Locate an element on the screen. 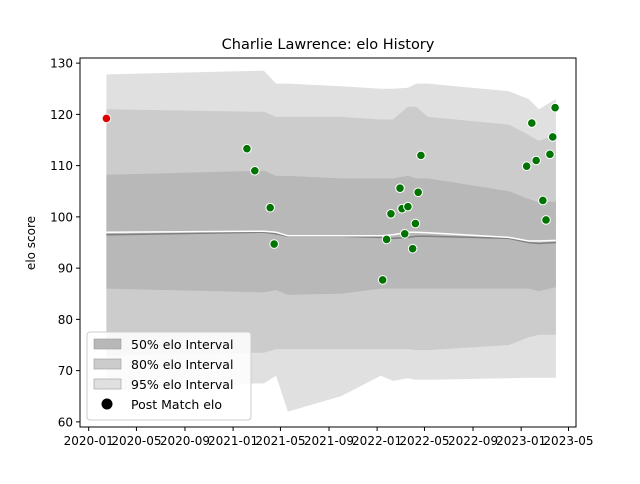  x-tick-label: 2023-01 is located at coordinates (521, 441).